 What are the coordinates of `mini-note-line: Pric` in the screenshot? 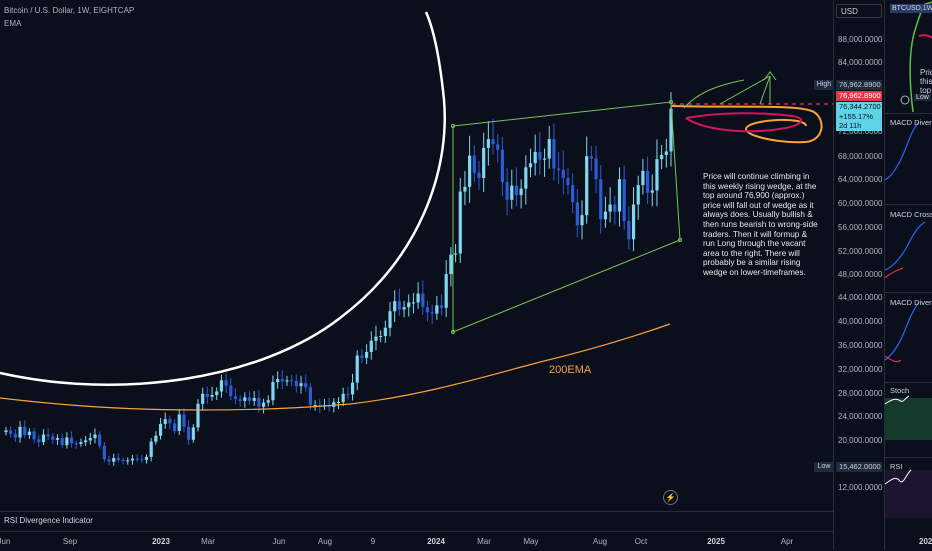 It's located at (926, 72).